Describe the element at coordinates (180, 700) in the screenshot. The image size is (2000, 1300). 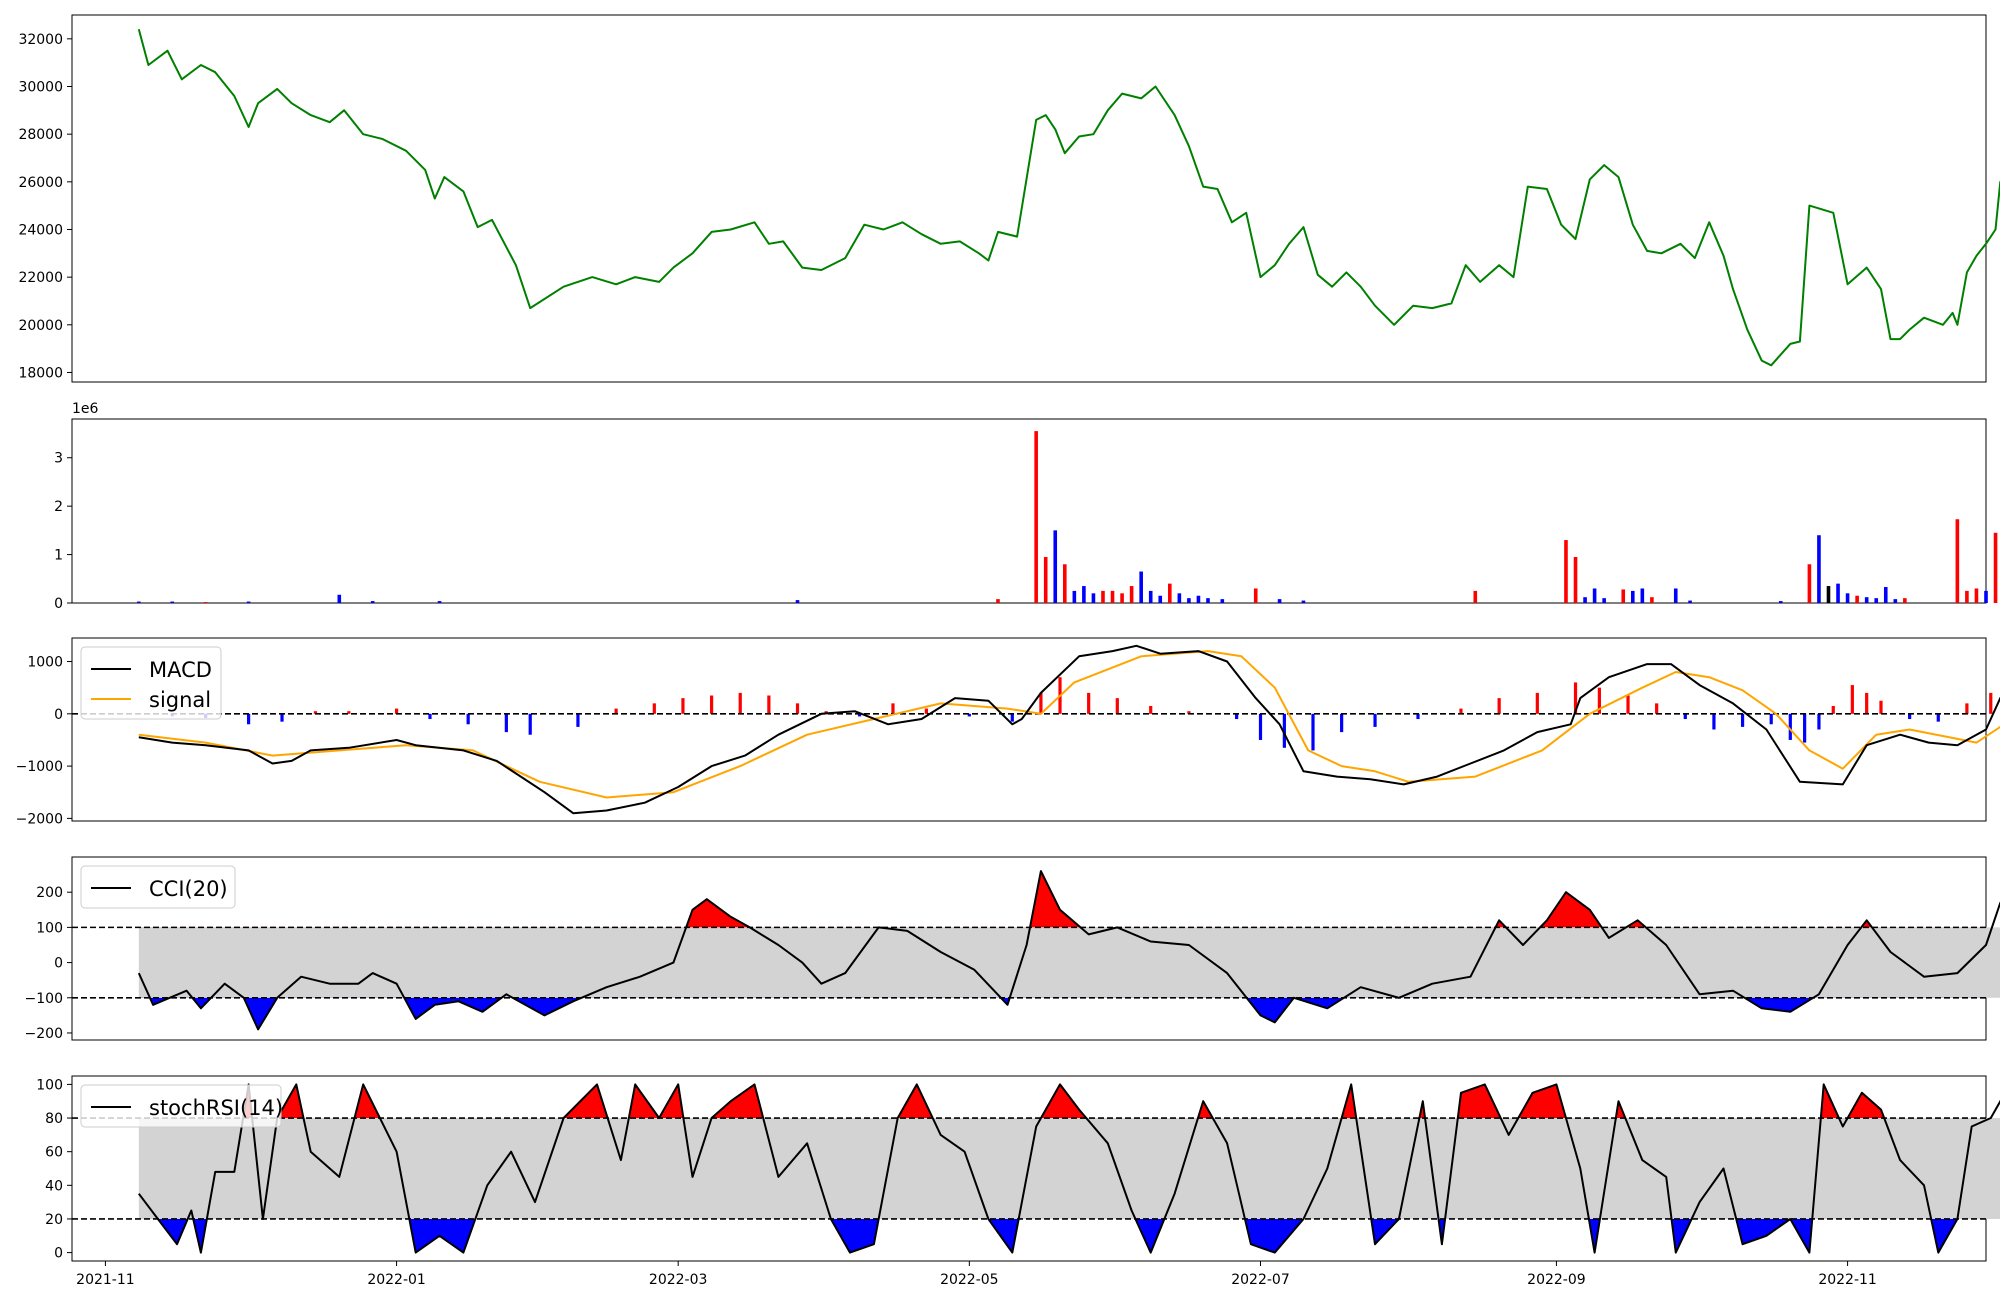
I see `macd-legend-label-1: signal` at that location.